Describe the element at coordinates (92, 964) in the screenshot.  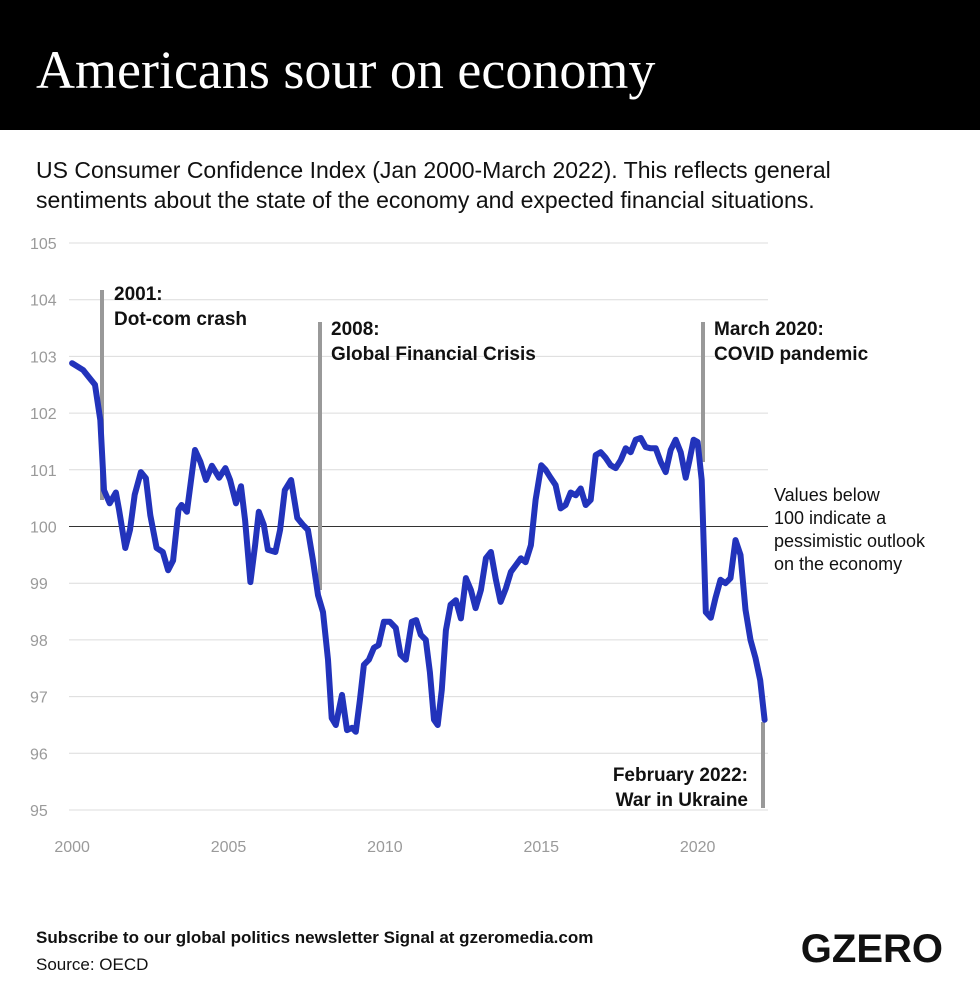
I see `source: Source: OECD` at that location.